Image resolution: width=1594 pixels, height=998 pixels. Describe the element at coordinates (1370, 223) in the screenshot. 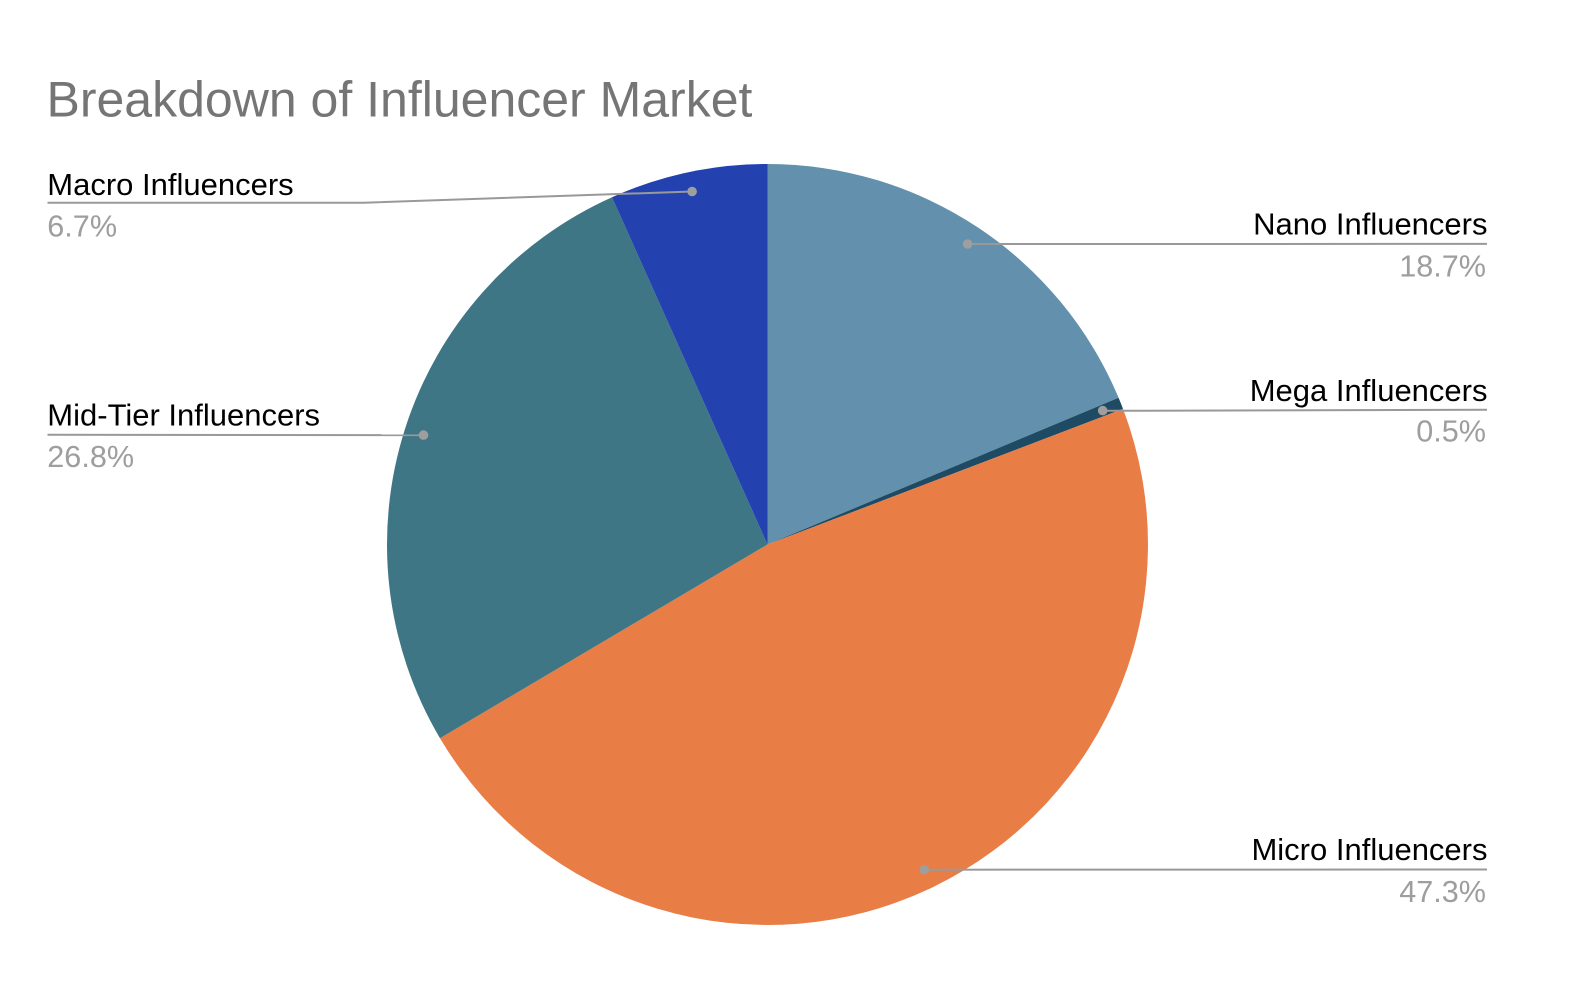

I see `svg-text: Nano Influencers` at that location.